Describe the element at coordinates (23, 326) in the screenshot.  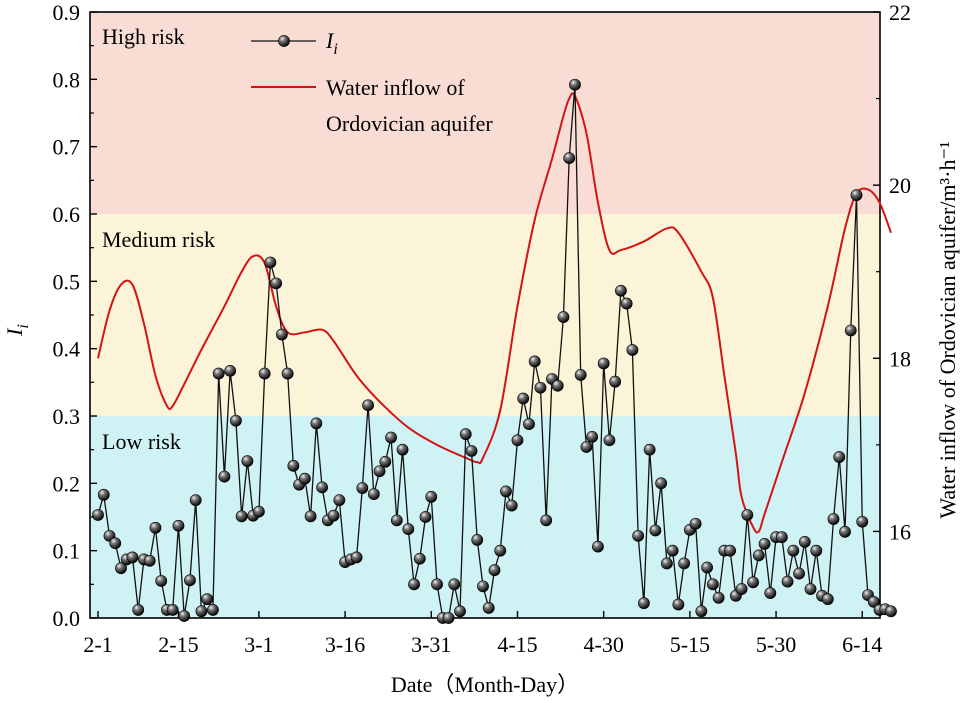
I see `y-axis-title-sub: i` at that location.